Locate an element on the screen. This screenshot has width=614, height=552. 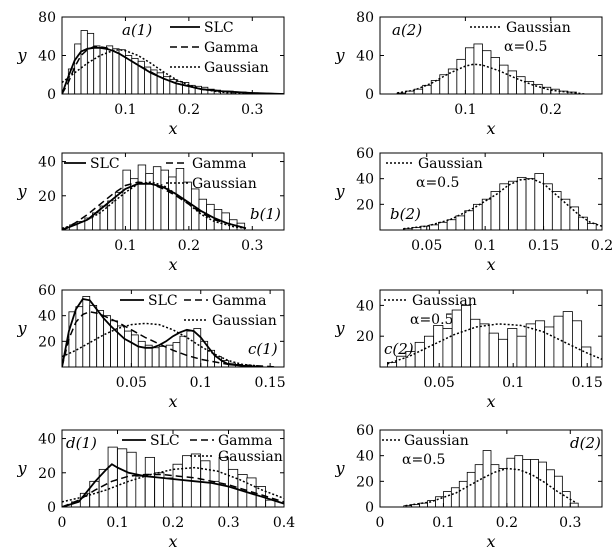
panel-label: c(1) is located at coordinates (263, 349).